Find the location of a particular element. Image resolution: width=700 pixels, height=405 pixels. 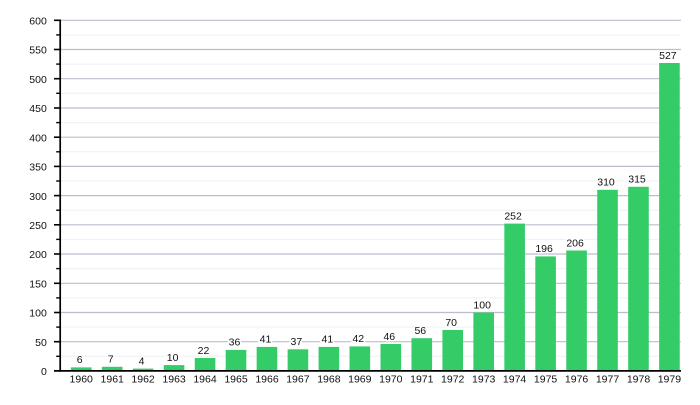

svg-text: 1966 is located at coordinates (267, 379).